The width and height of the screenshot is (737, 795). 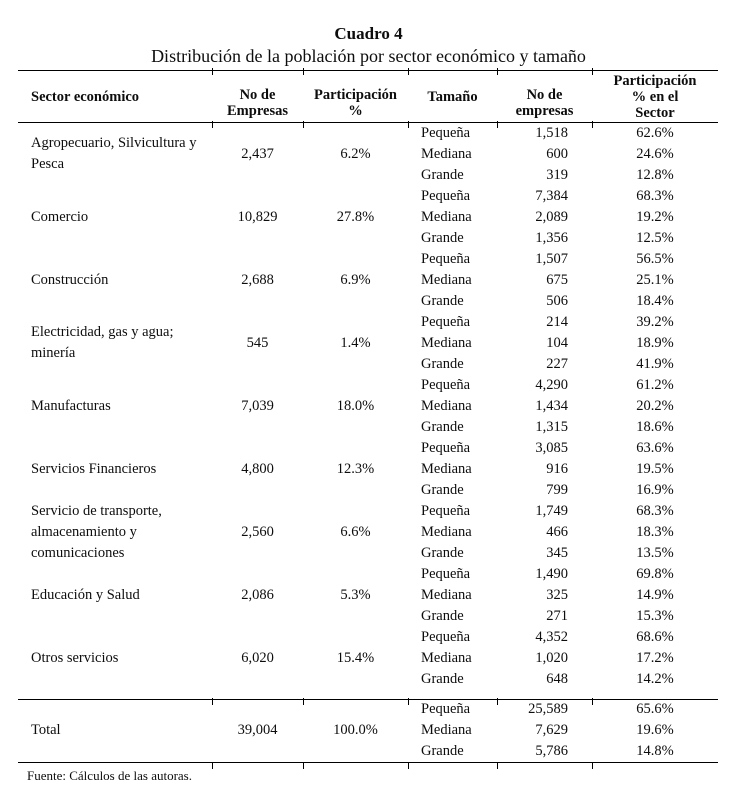 I want to click on size-empresas: 4,352, so click(x=551, y=636).